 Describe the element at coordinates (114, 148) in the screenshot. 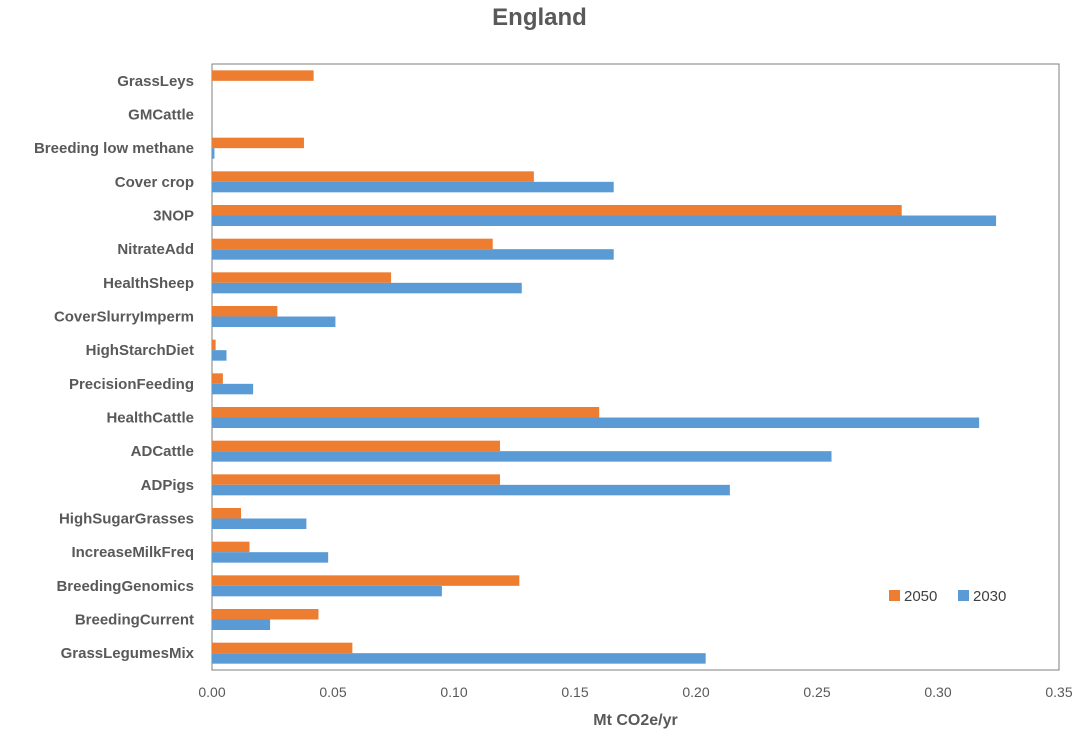

I see `category-label: Breeding low methane` at that location.